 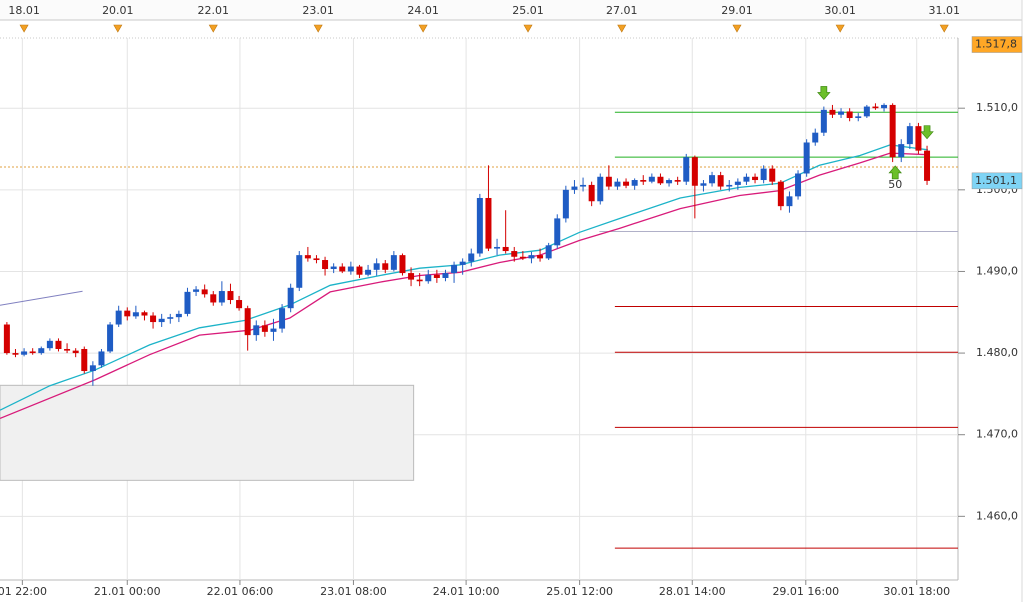 I want to click on x-tick-label: 29.01 16:00, so click(x=805, y=591).